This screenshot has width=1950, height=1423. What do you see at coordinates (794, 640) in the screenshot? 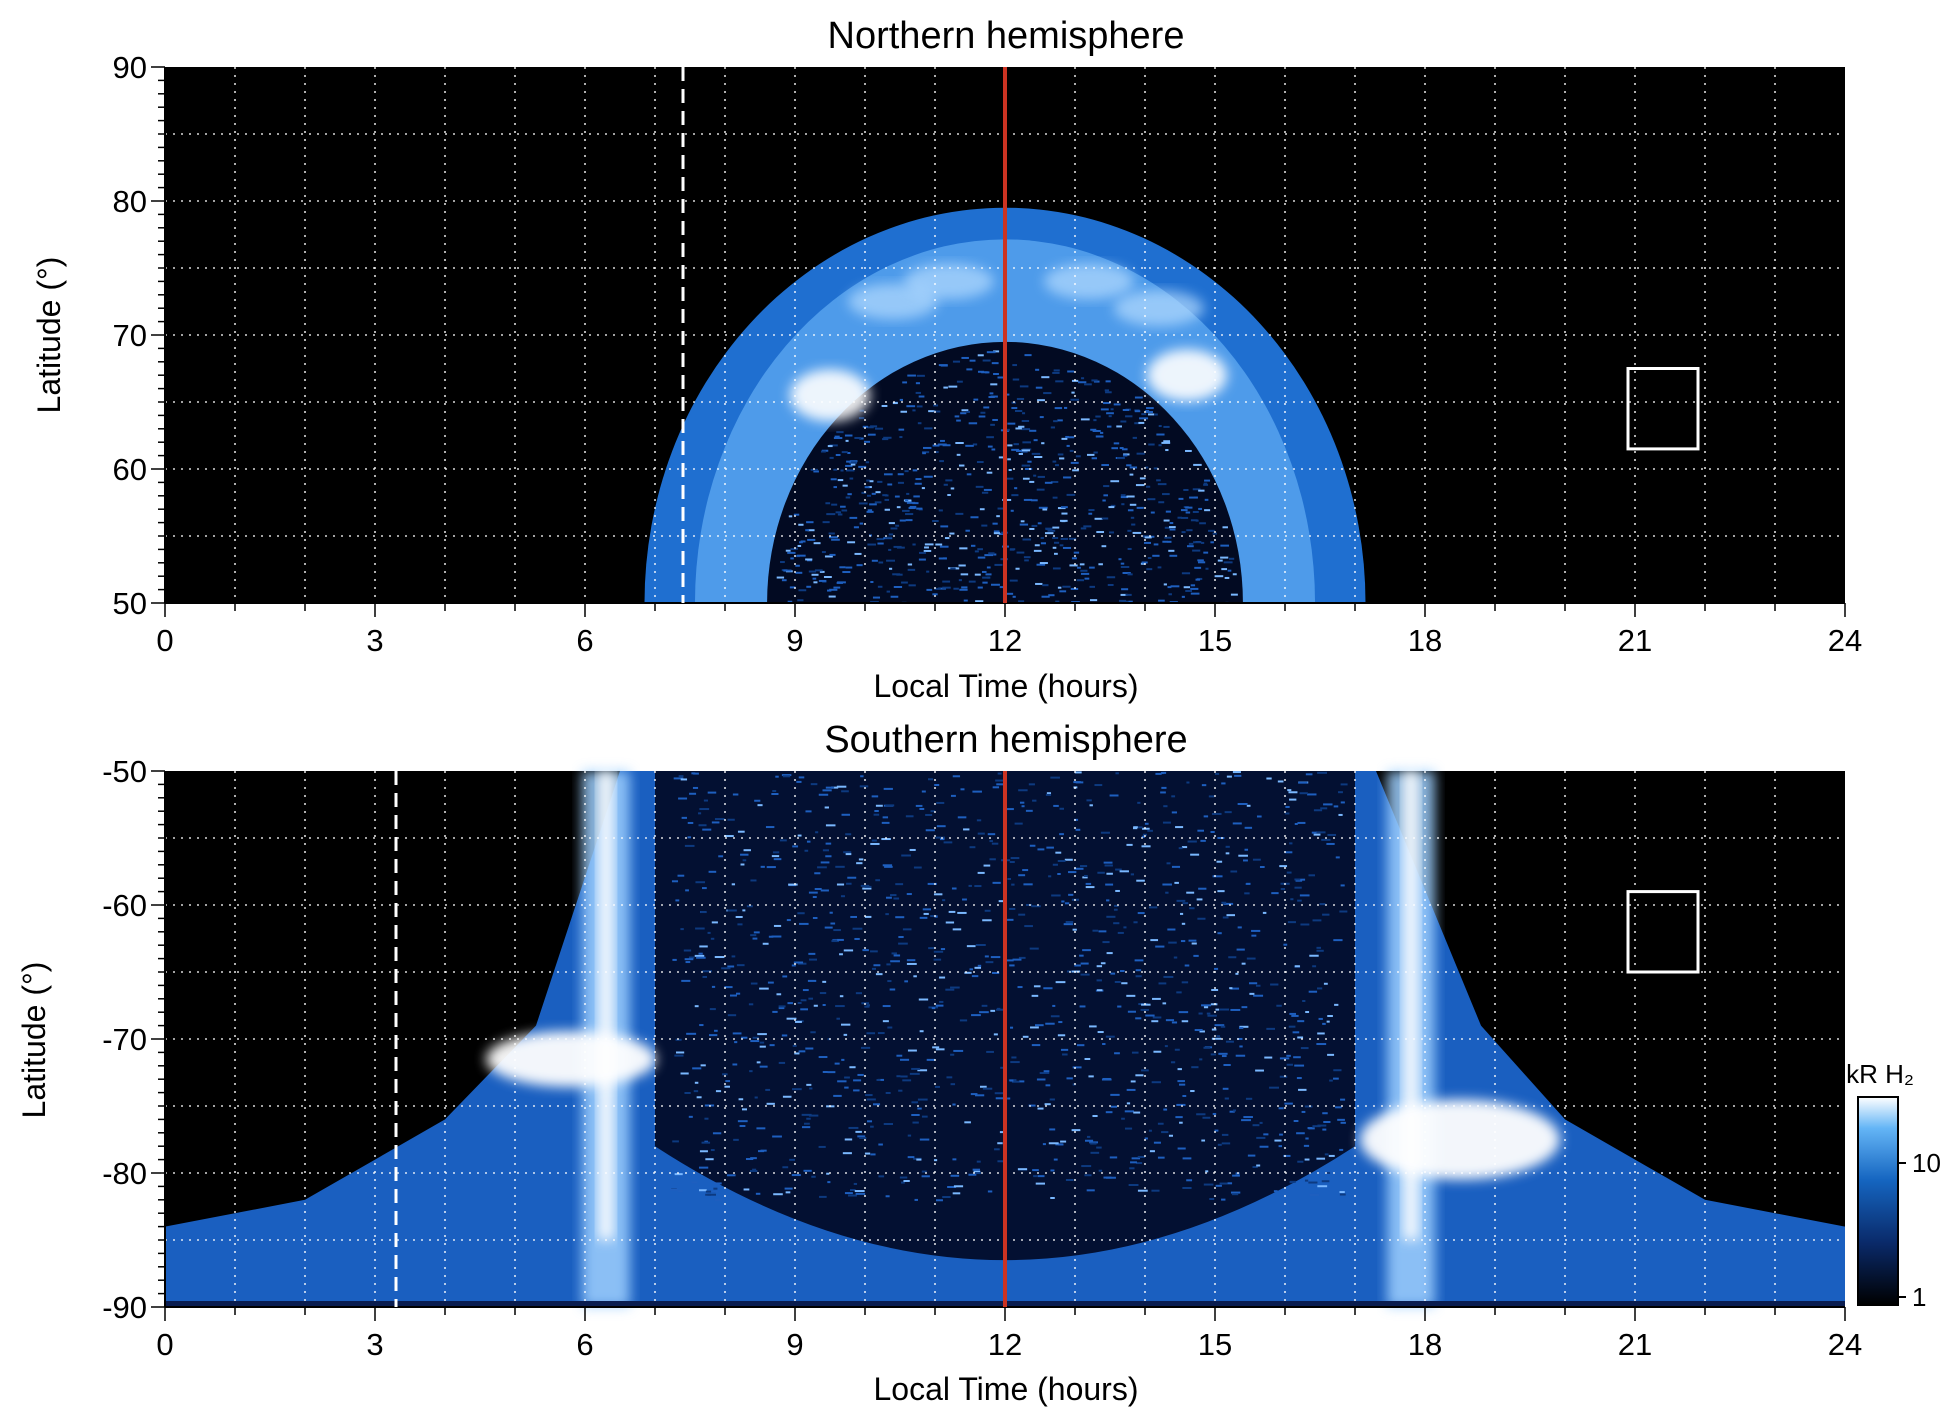
I see `x-tick-label: 9` at bounding box center [794, 640].